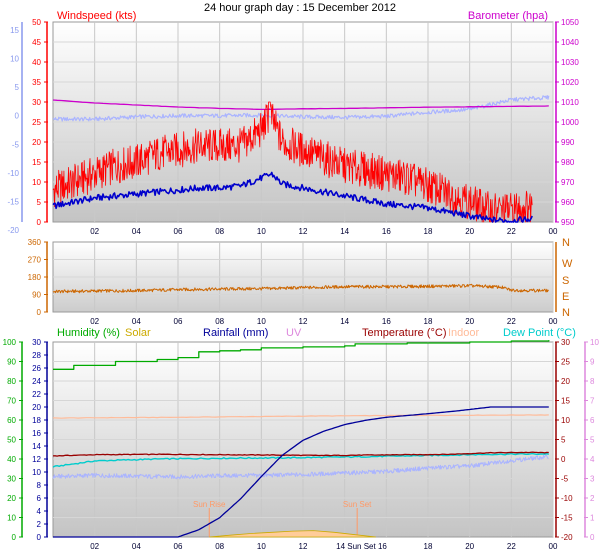  I want to click on rainfall-axis-label: 30, so click(36, 342).